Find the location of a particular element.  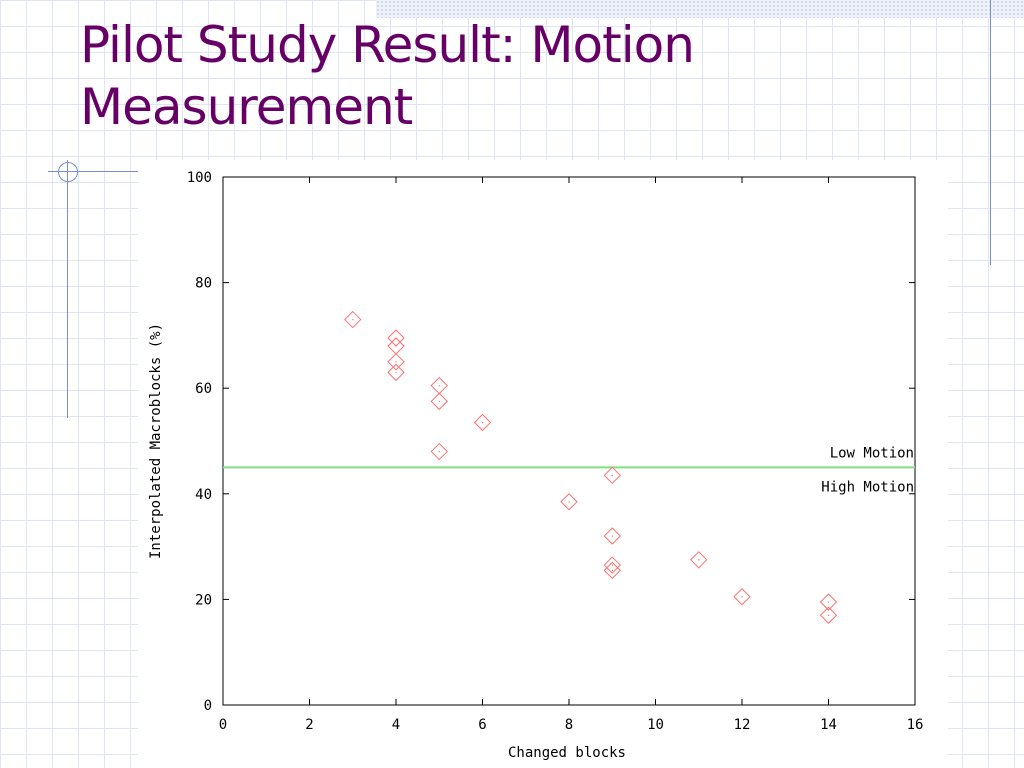

y-tick-label-4: 80 is located at coordinates (203, 284).